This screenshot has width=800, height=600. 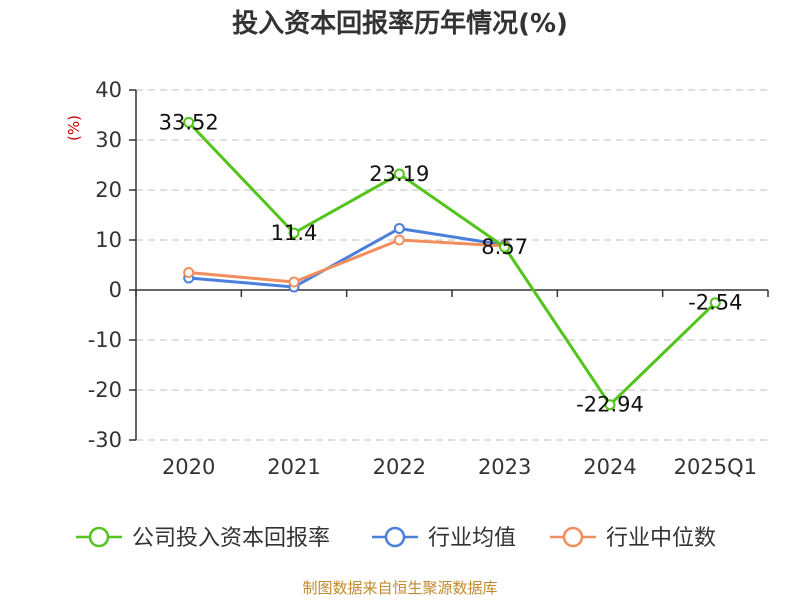 I want to click on y-tick-label: 30, so click(x=108, y=140).